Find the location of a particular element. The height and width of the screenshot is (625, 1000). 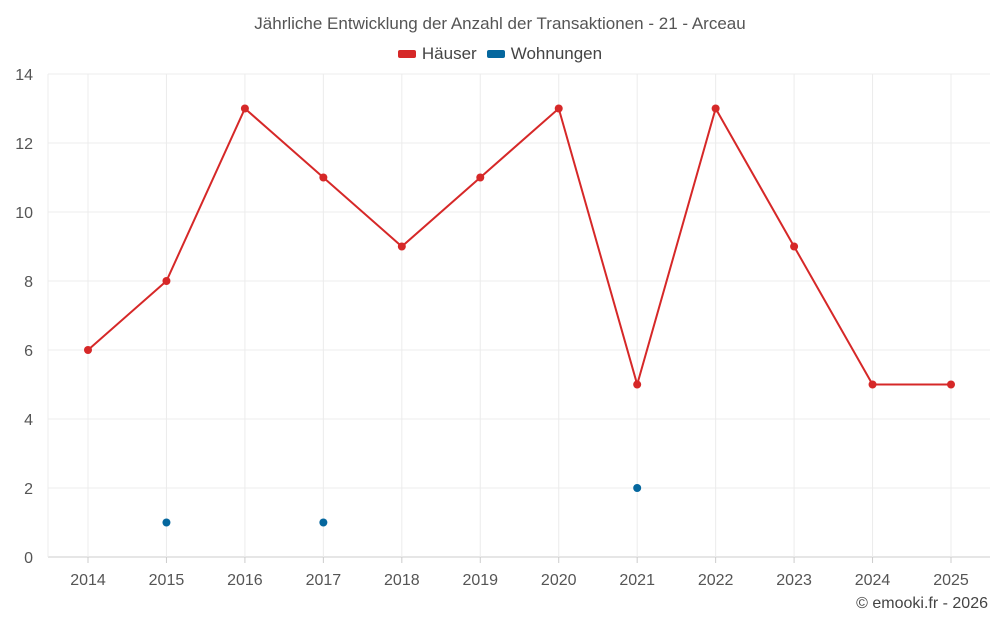

y-axis: 0 2 4 6 8 10 12 14 is located at coordinates (24, 317).